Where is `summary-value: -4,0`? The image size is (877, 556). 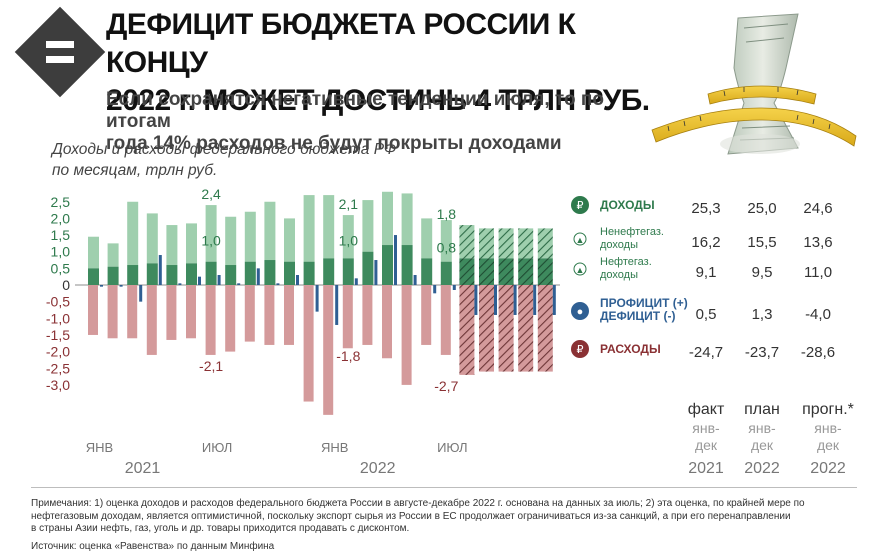
summary-value: -4,0 is located at coordinates (818, 314).